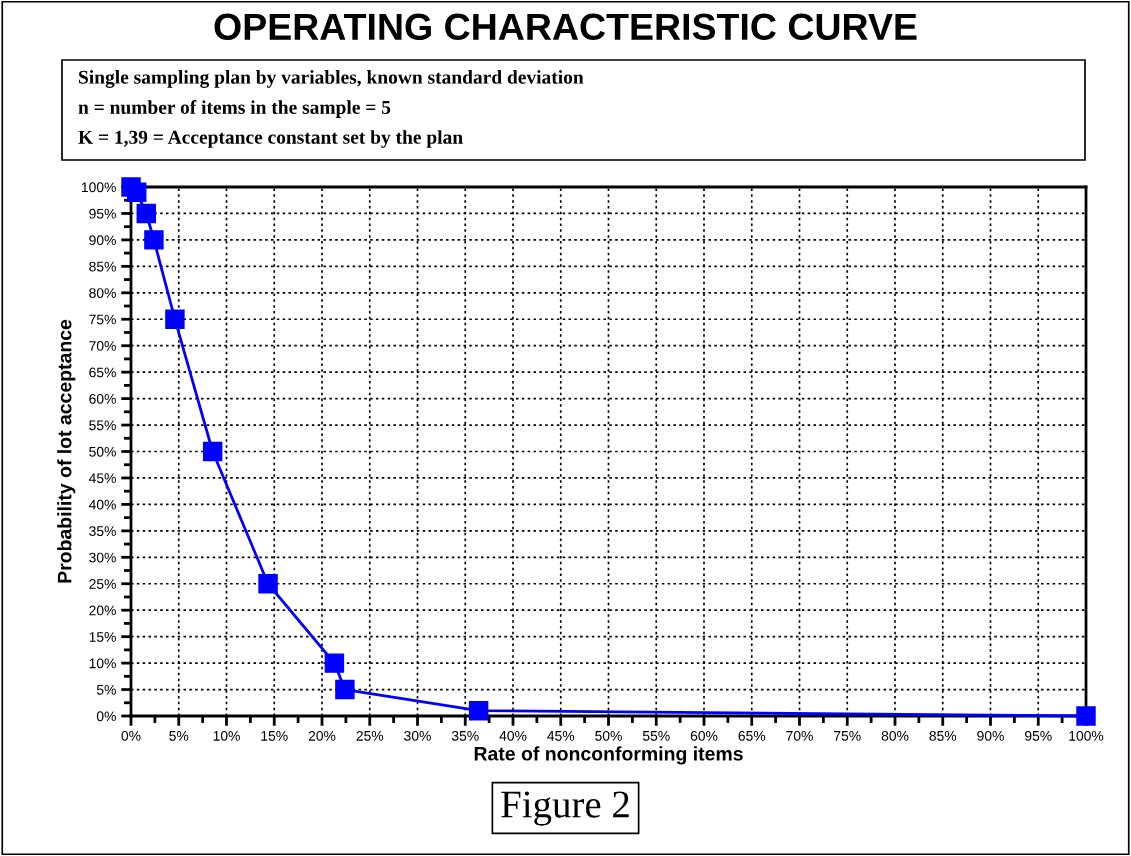 The height and width of the screenshot is (856, 1131). I want to click on y-axis-title: Probability of lot acceptance, so click(66, 451).